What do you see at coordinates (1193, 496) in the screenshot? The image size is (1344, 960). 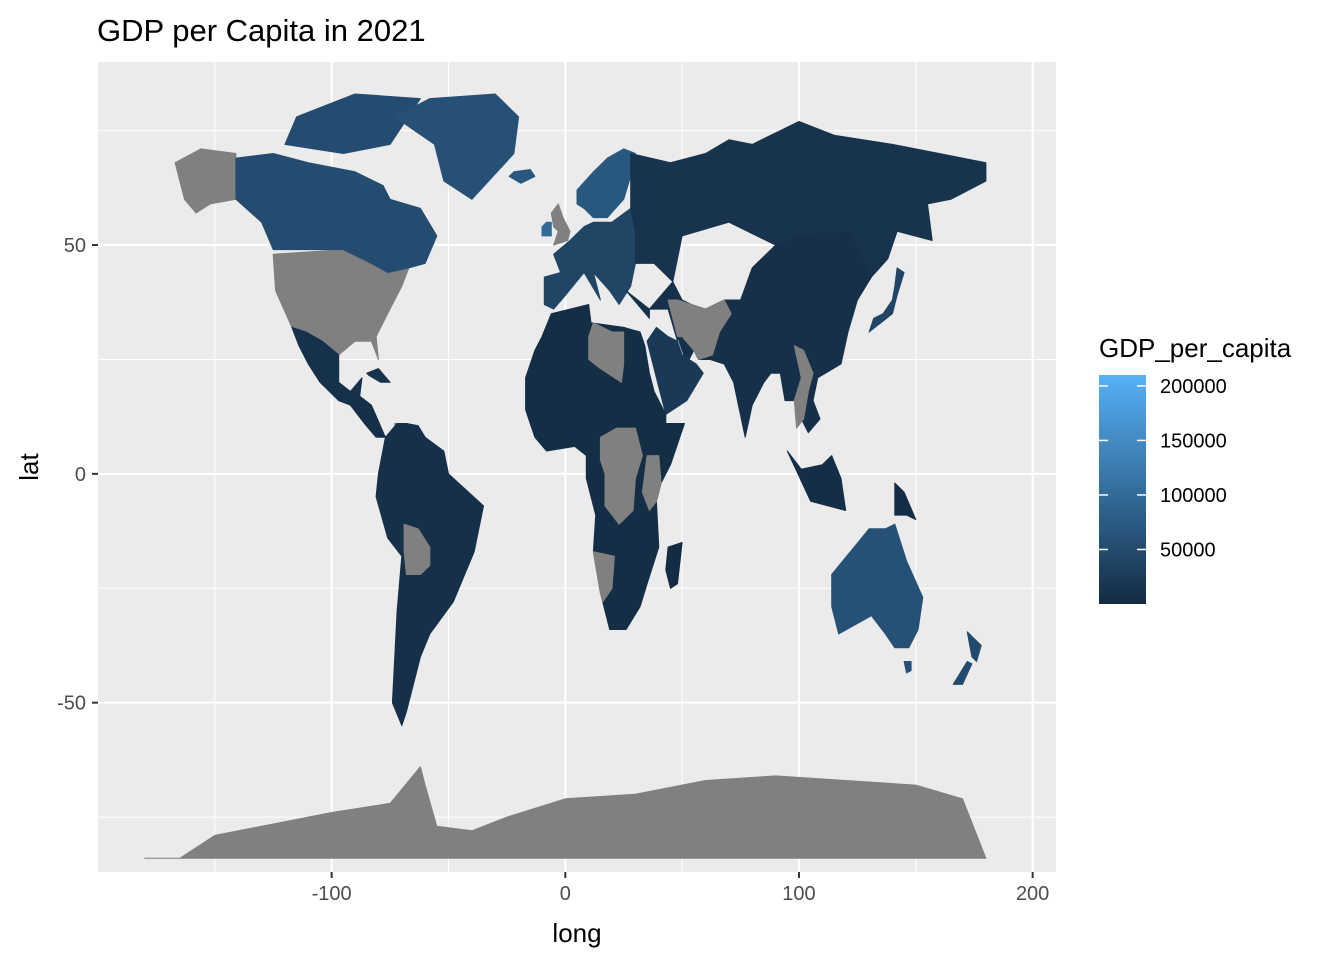 I see `legend-break-label: 100000` at bounding box center [1193, 496].